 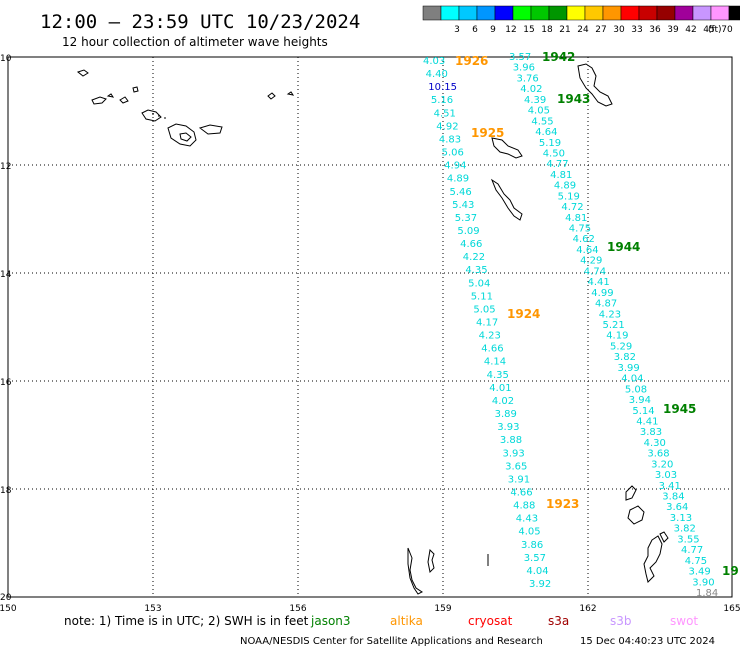 What do you see at coordinates (677, 507) in the screenshot?
I see `swh-value: 3.64` at bounding box center [677, 507].